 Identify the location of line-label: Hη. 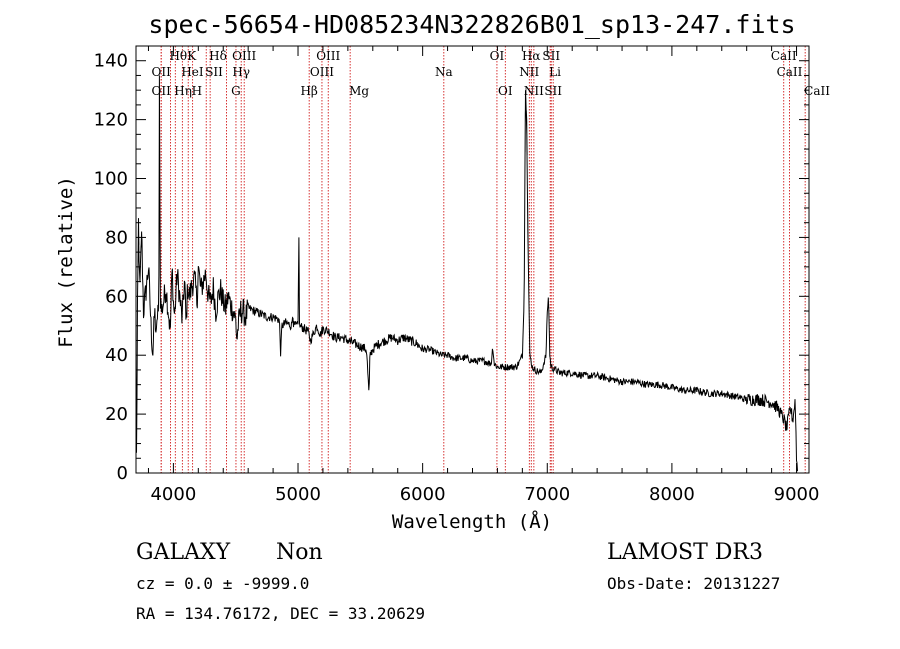
(183, 91).